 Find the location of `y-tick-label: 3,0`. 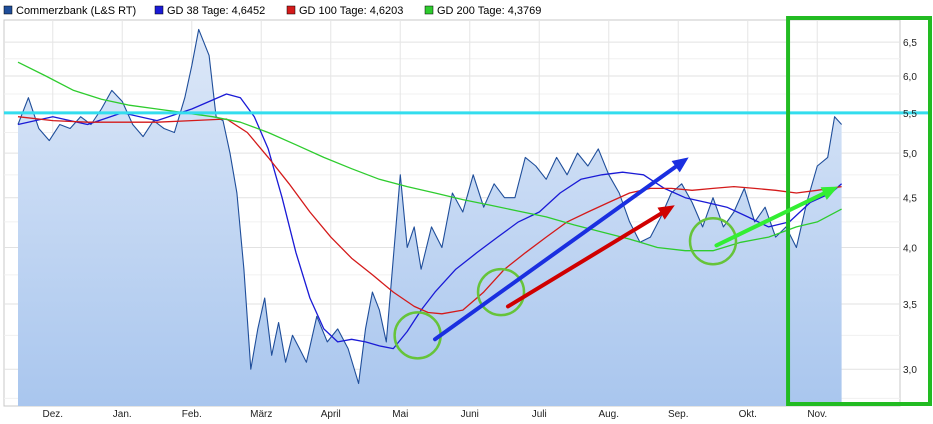

y-tick-label: 3,0 is located at coordinates (910, 370).